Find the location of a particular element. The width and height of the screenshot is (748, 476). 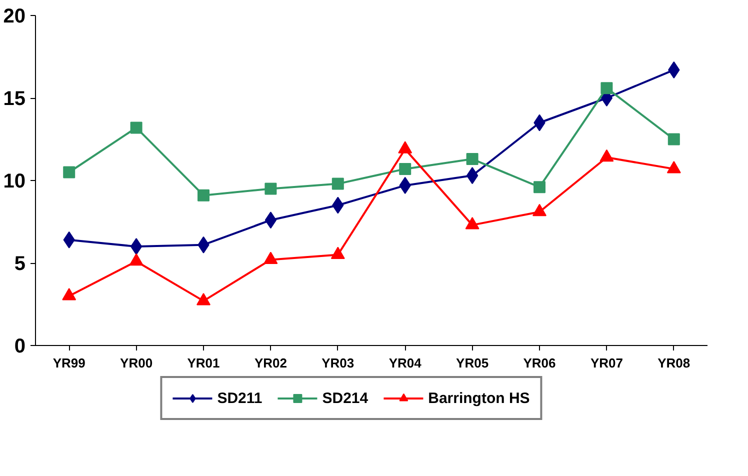

x-tick-label: YR04 is located at coordinates (405, 363).